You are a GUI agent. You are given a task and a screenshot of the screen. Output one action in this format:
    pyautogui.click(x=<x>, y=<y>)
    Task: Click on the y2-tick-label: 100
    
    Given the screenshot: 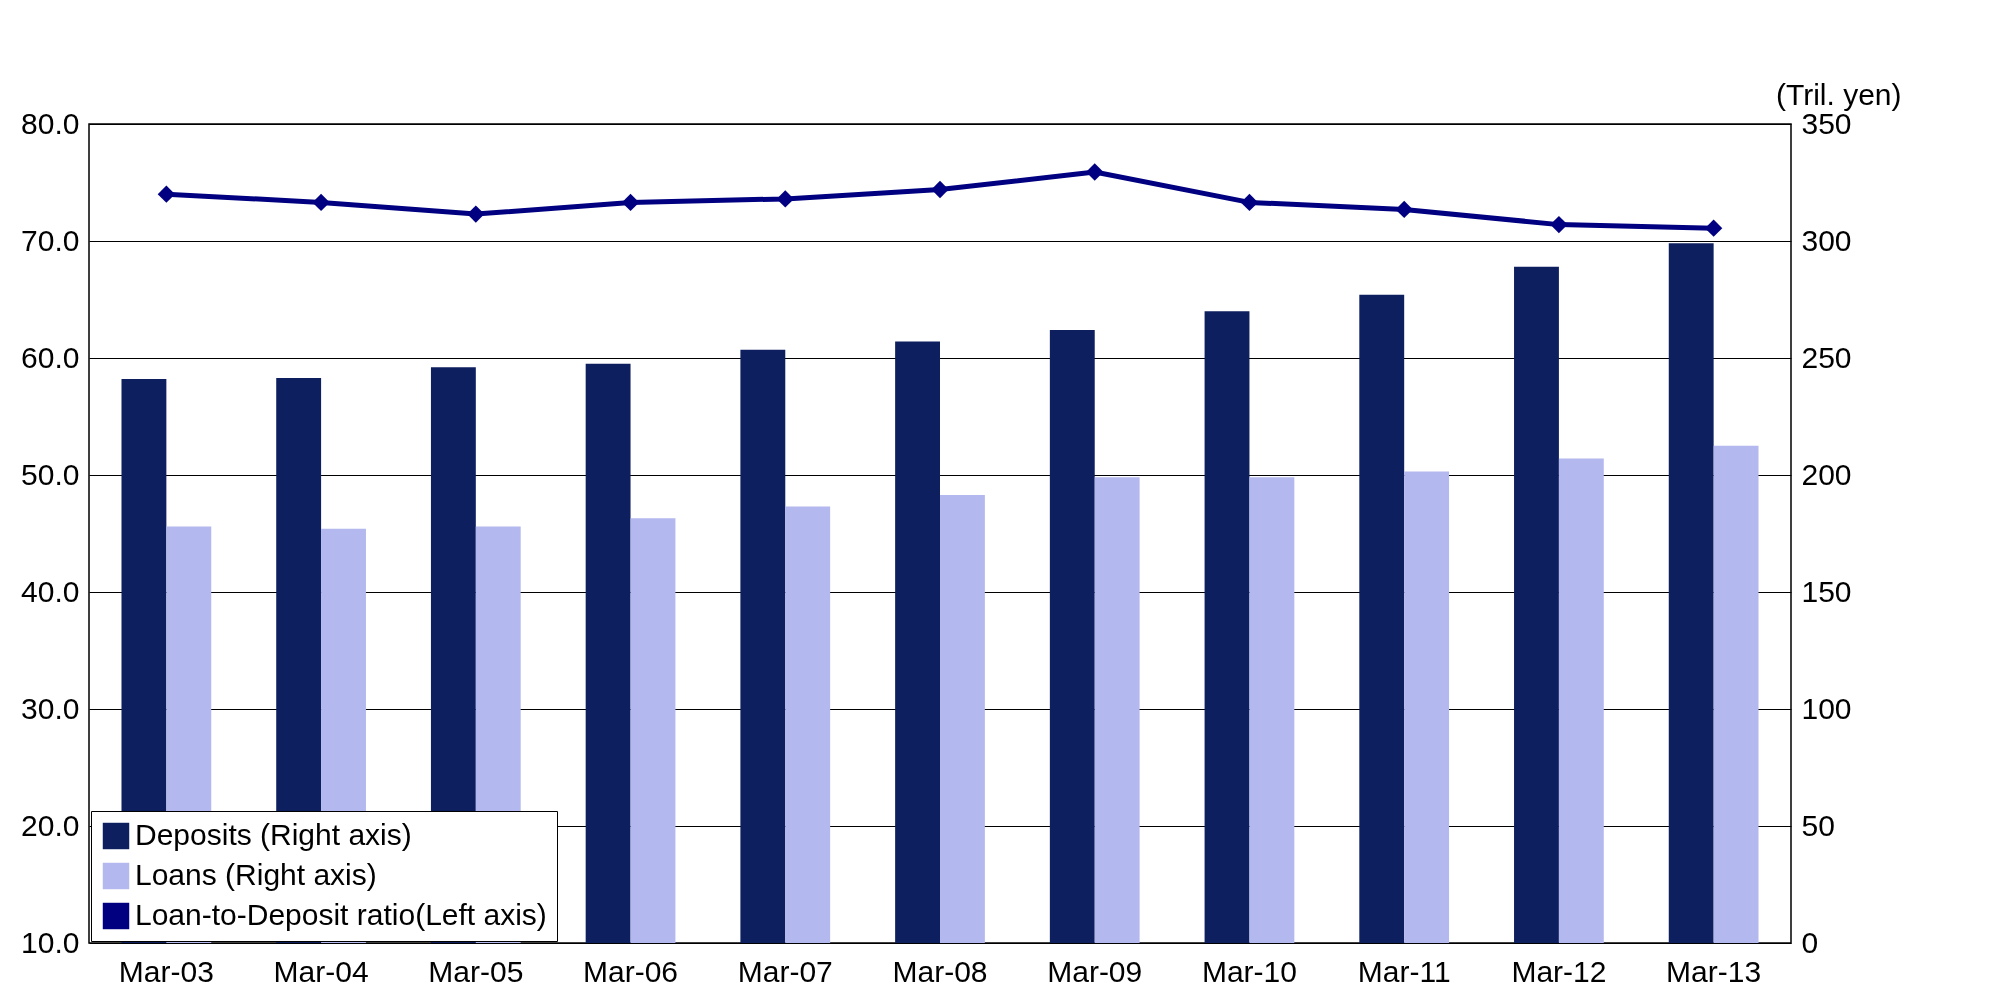 What is the action you would take?
    pyautogui.click(x=1826, y=708)
    